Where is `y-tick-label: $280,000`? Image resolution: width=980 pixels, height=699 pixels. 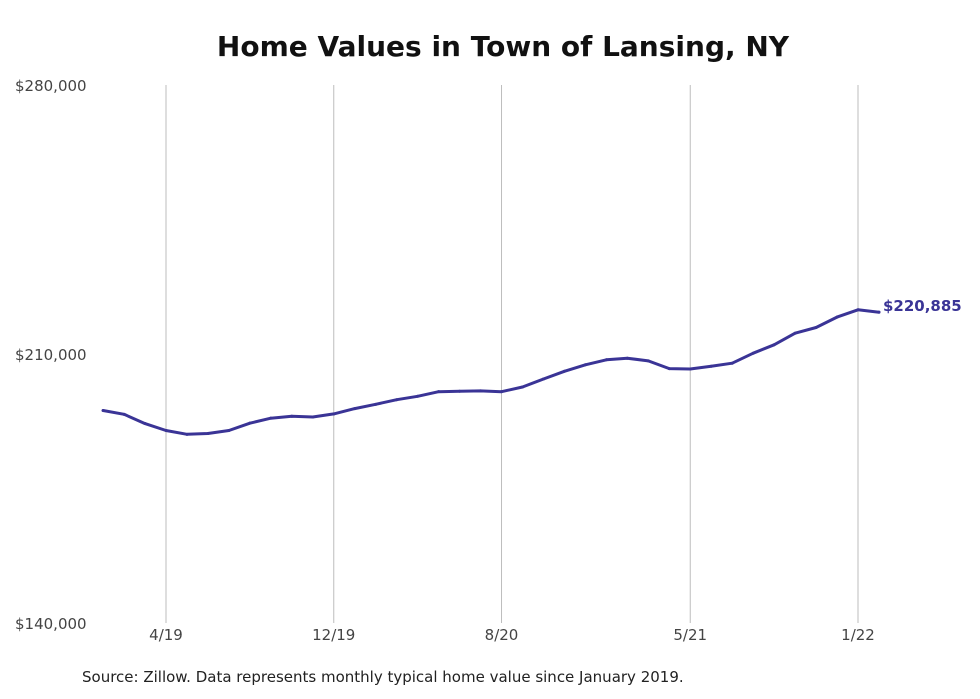 y-tick-label: $280,000 is located at coordinates (51, 86).